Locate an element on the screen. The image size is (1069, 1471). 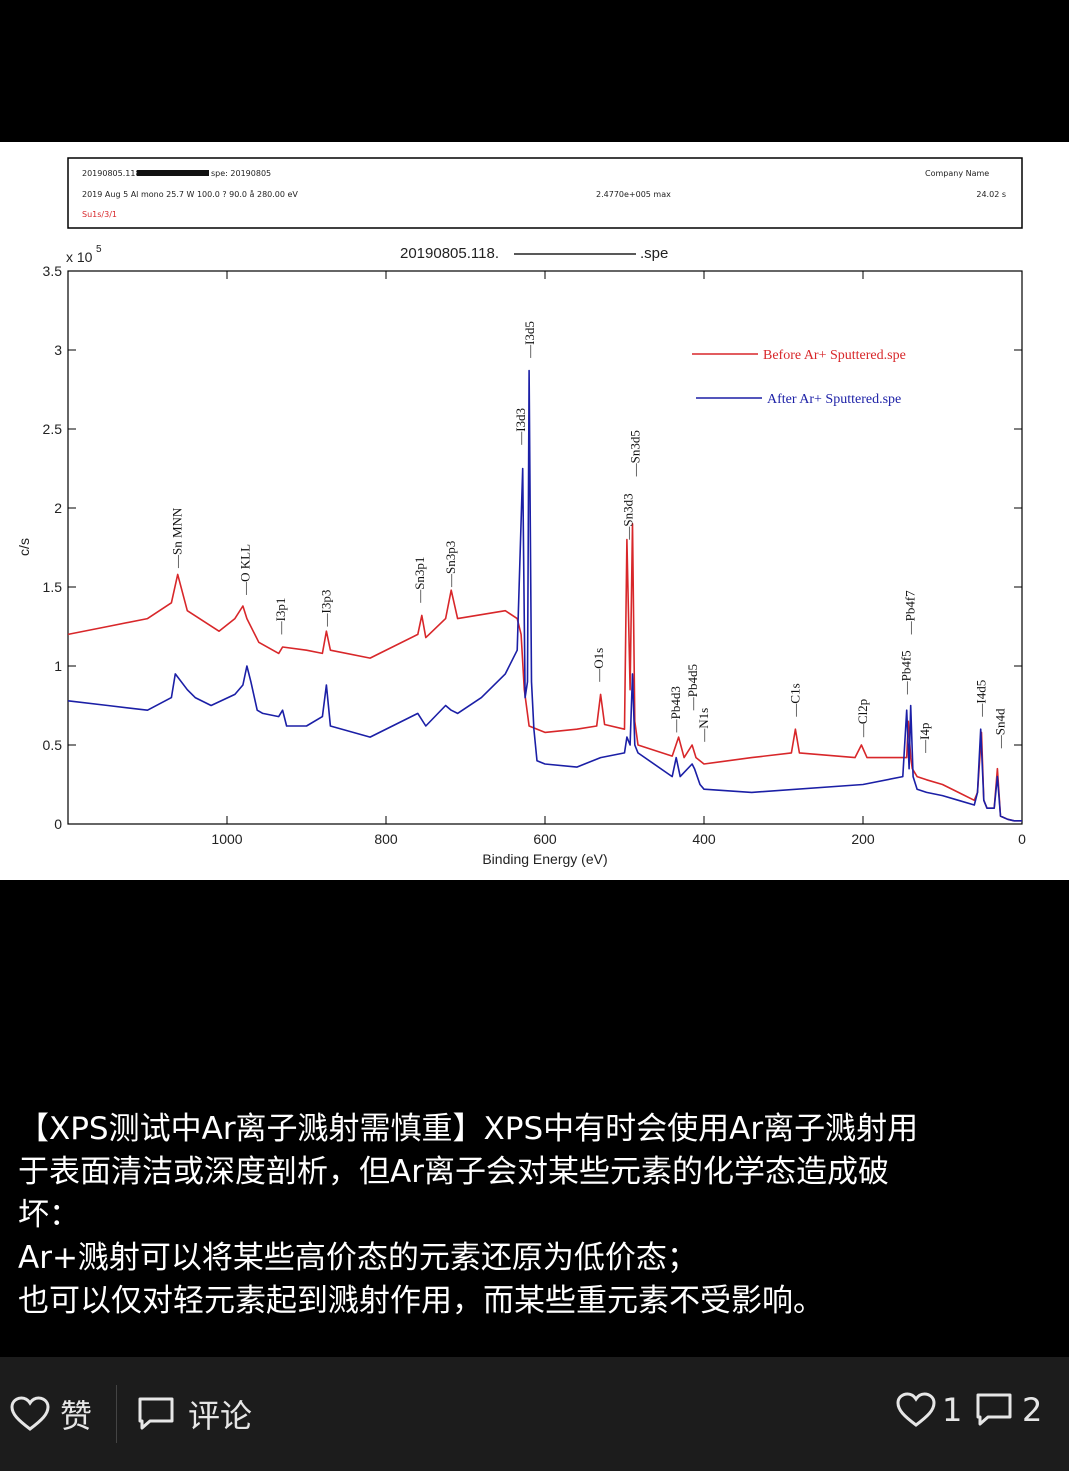
peak-label: —C1s is located at coordinates (794, 700).